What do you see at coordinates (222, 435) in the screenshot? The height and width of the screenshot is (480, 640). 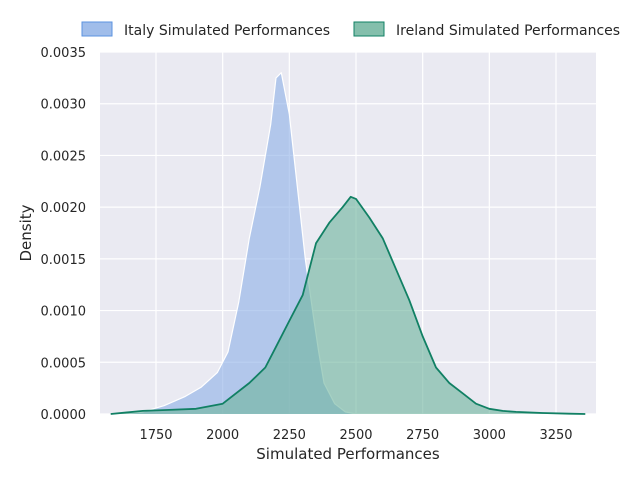 I see `x-tick-label: 2000` at bounding box center [222, 435].